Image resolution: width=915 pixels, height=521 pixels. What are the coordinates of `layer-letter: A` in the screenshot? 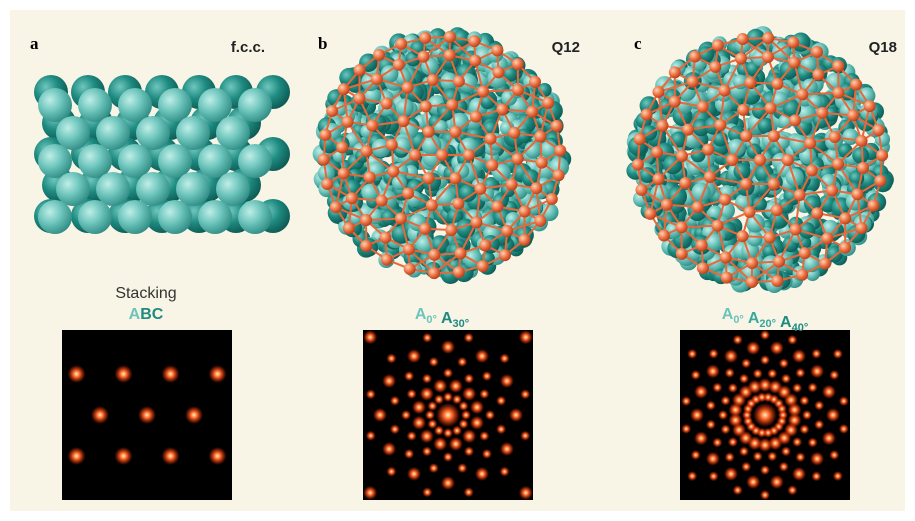 It's located at (728, 314).